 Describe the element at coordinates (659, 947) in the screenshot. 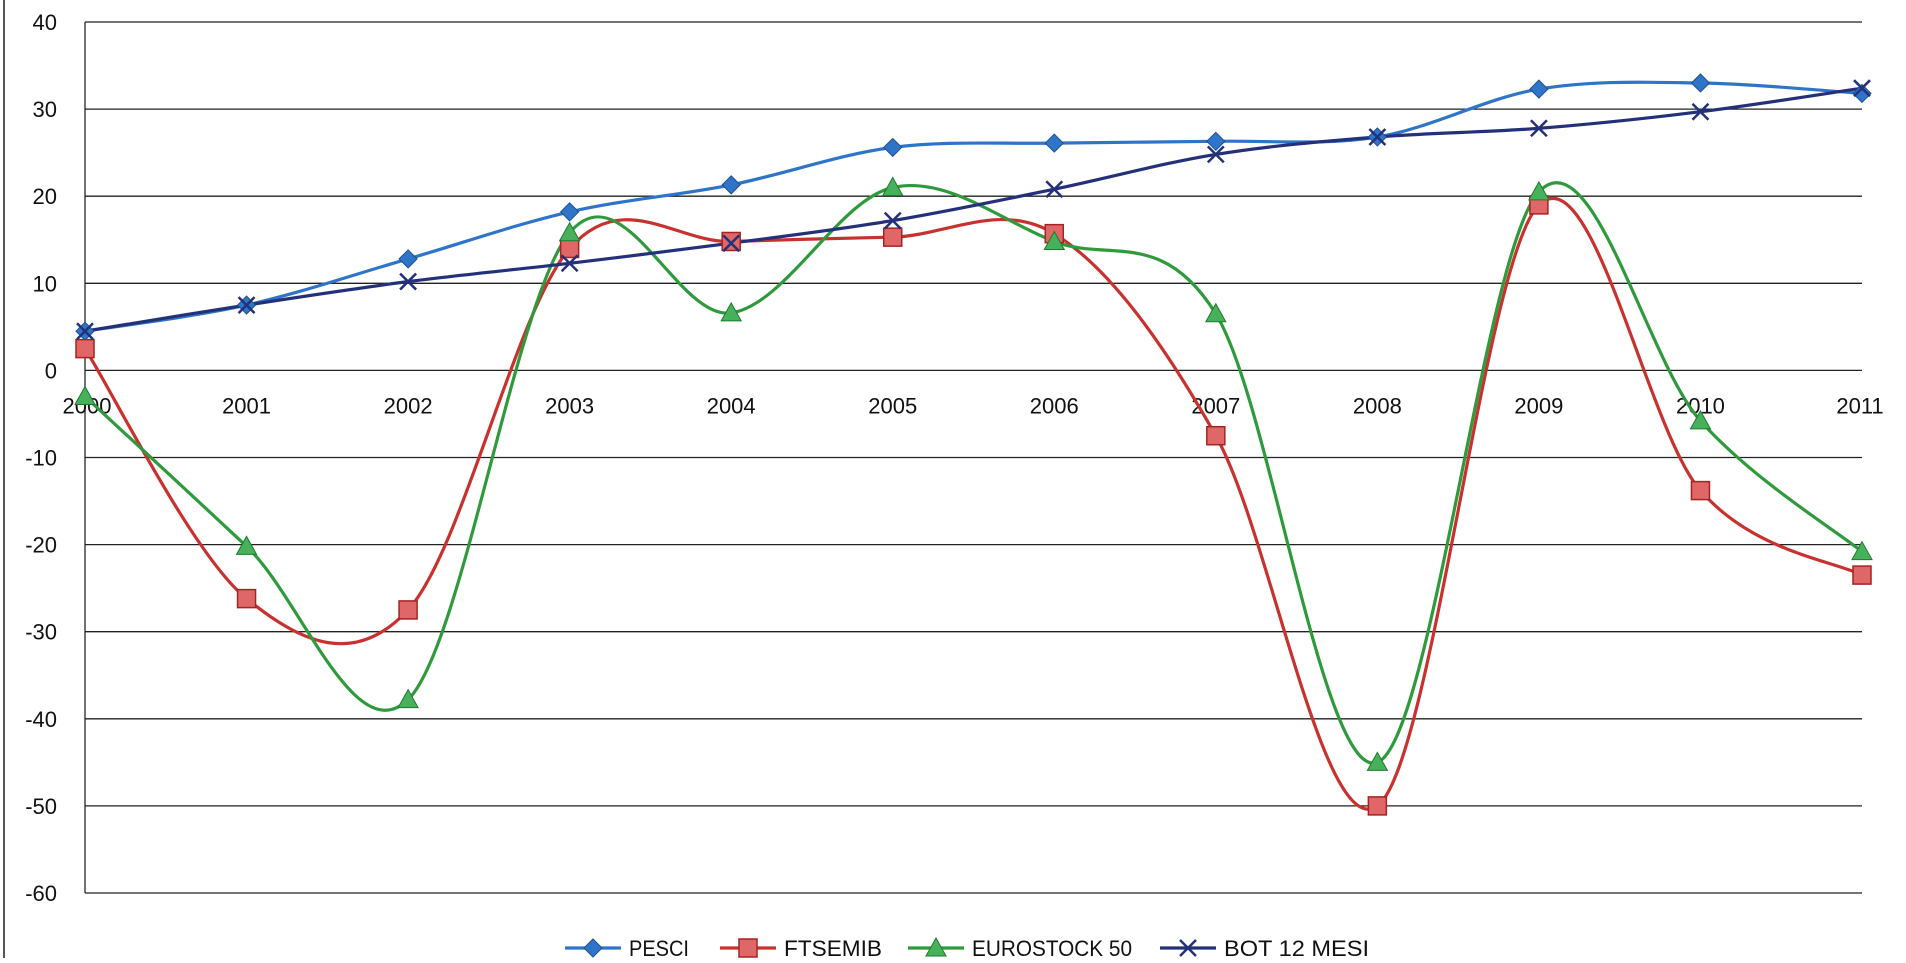

I see `legend-label-pesci: PESCI` at that location.